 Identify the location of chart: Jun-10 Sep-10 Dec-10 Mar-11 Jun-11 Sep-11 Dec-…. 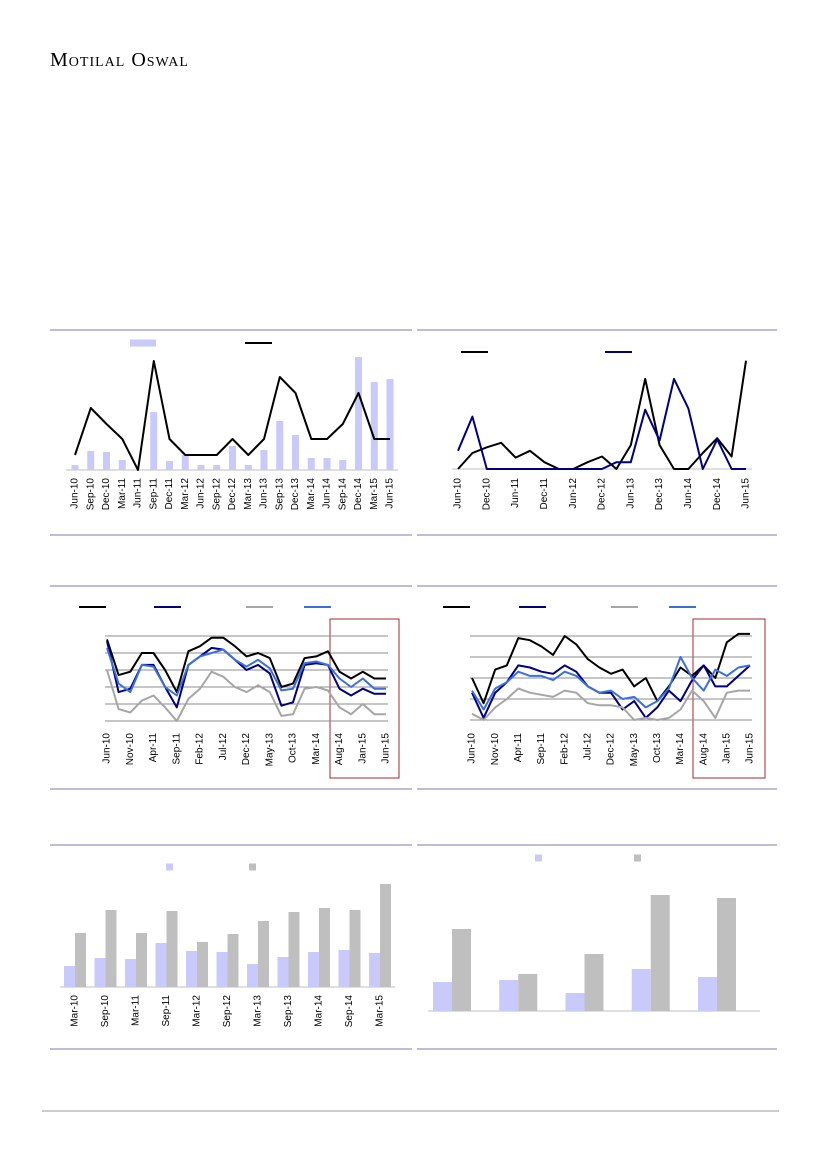
(232, 425).